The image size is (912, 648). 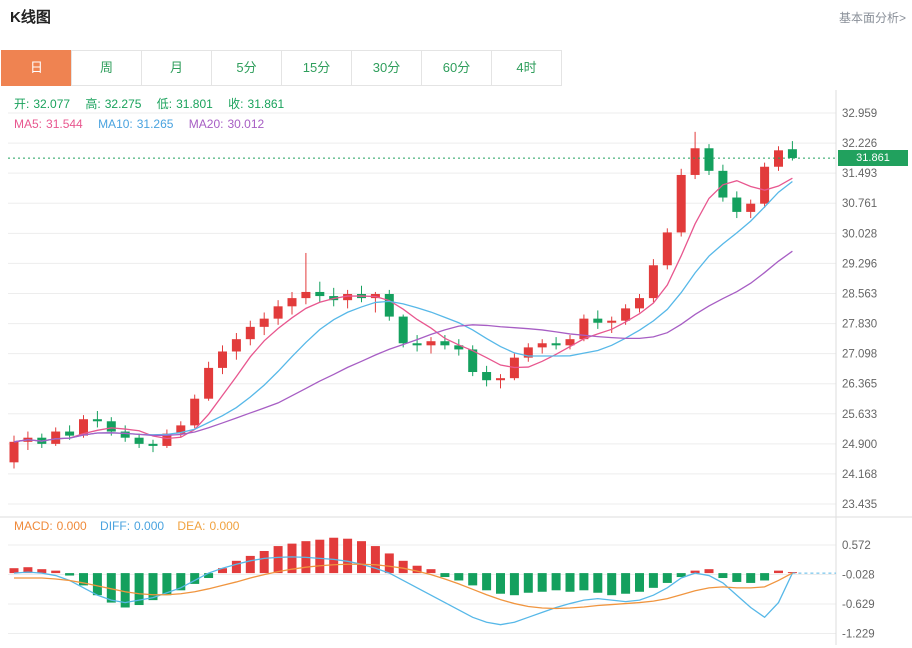 I want to click on ma5-label: MA5:, so click(x=28, y=124).